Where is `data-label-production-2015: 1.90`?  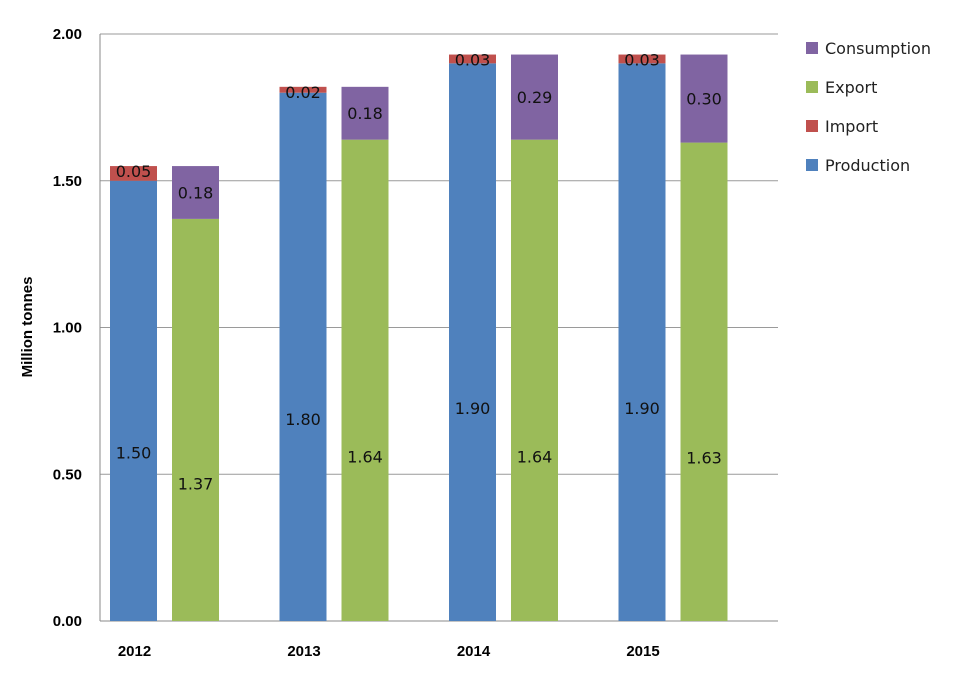 data-label-production-2015: 1.90 is located at coordinates (642, 408).